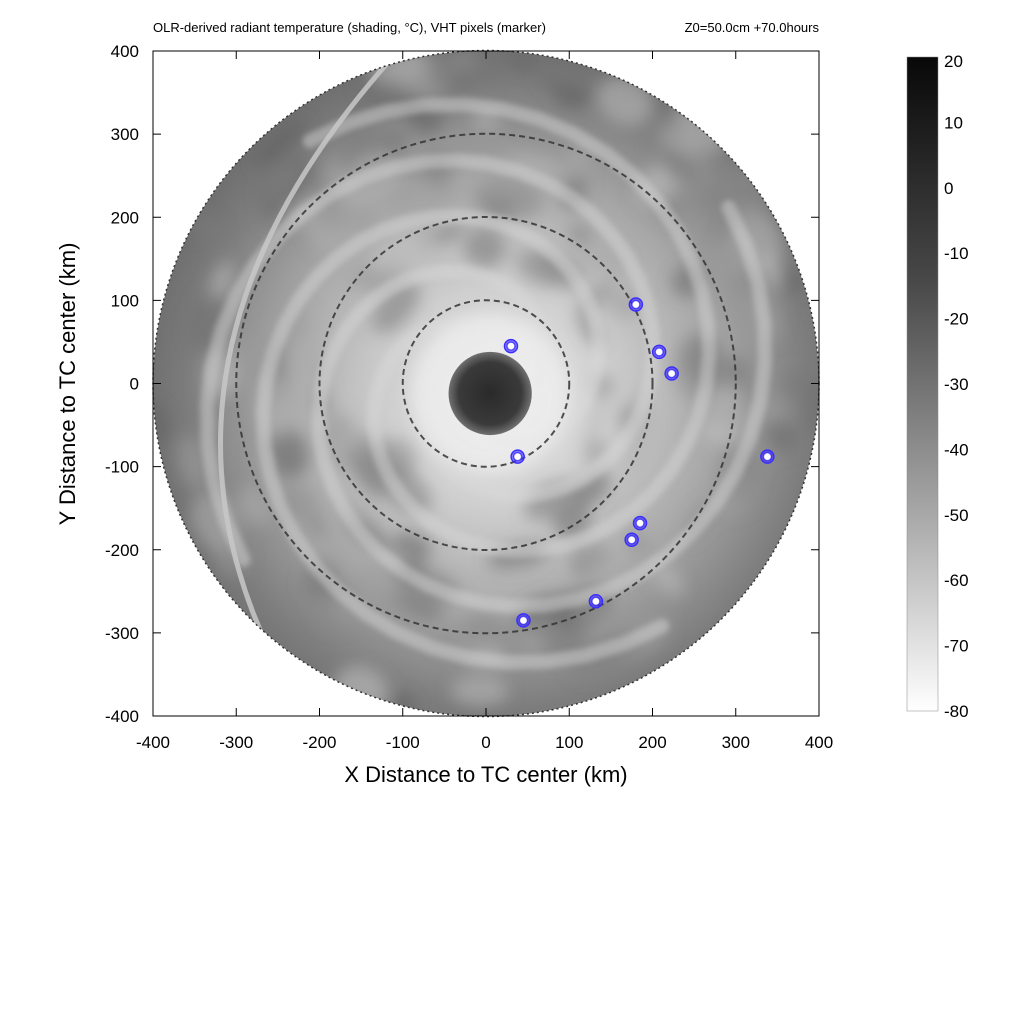 The width and height of the screenshot is (1024, 1024). Describe the element at coordinates (122, 716) in the screenshot. I see `y-tick-label: -400` at that location.